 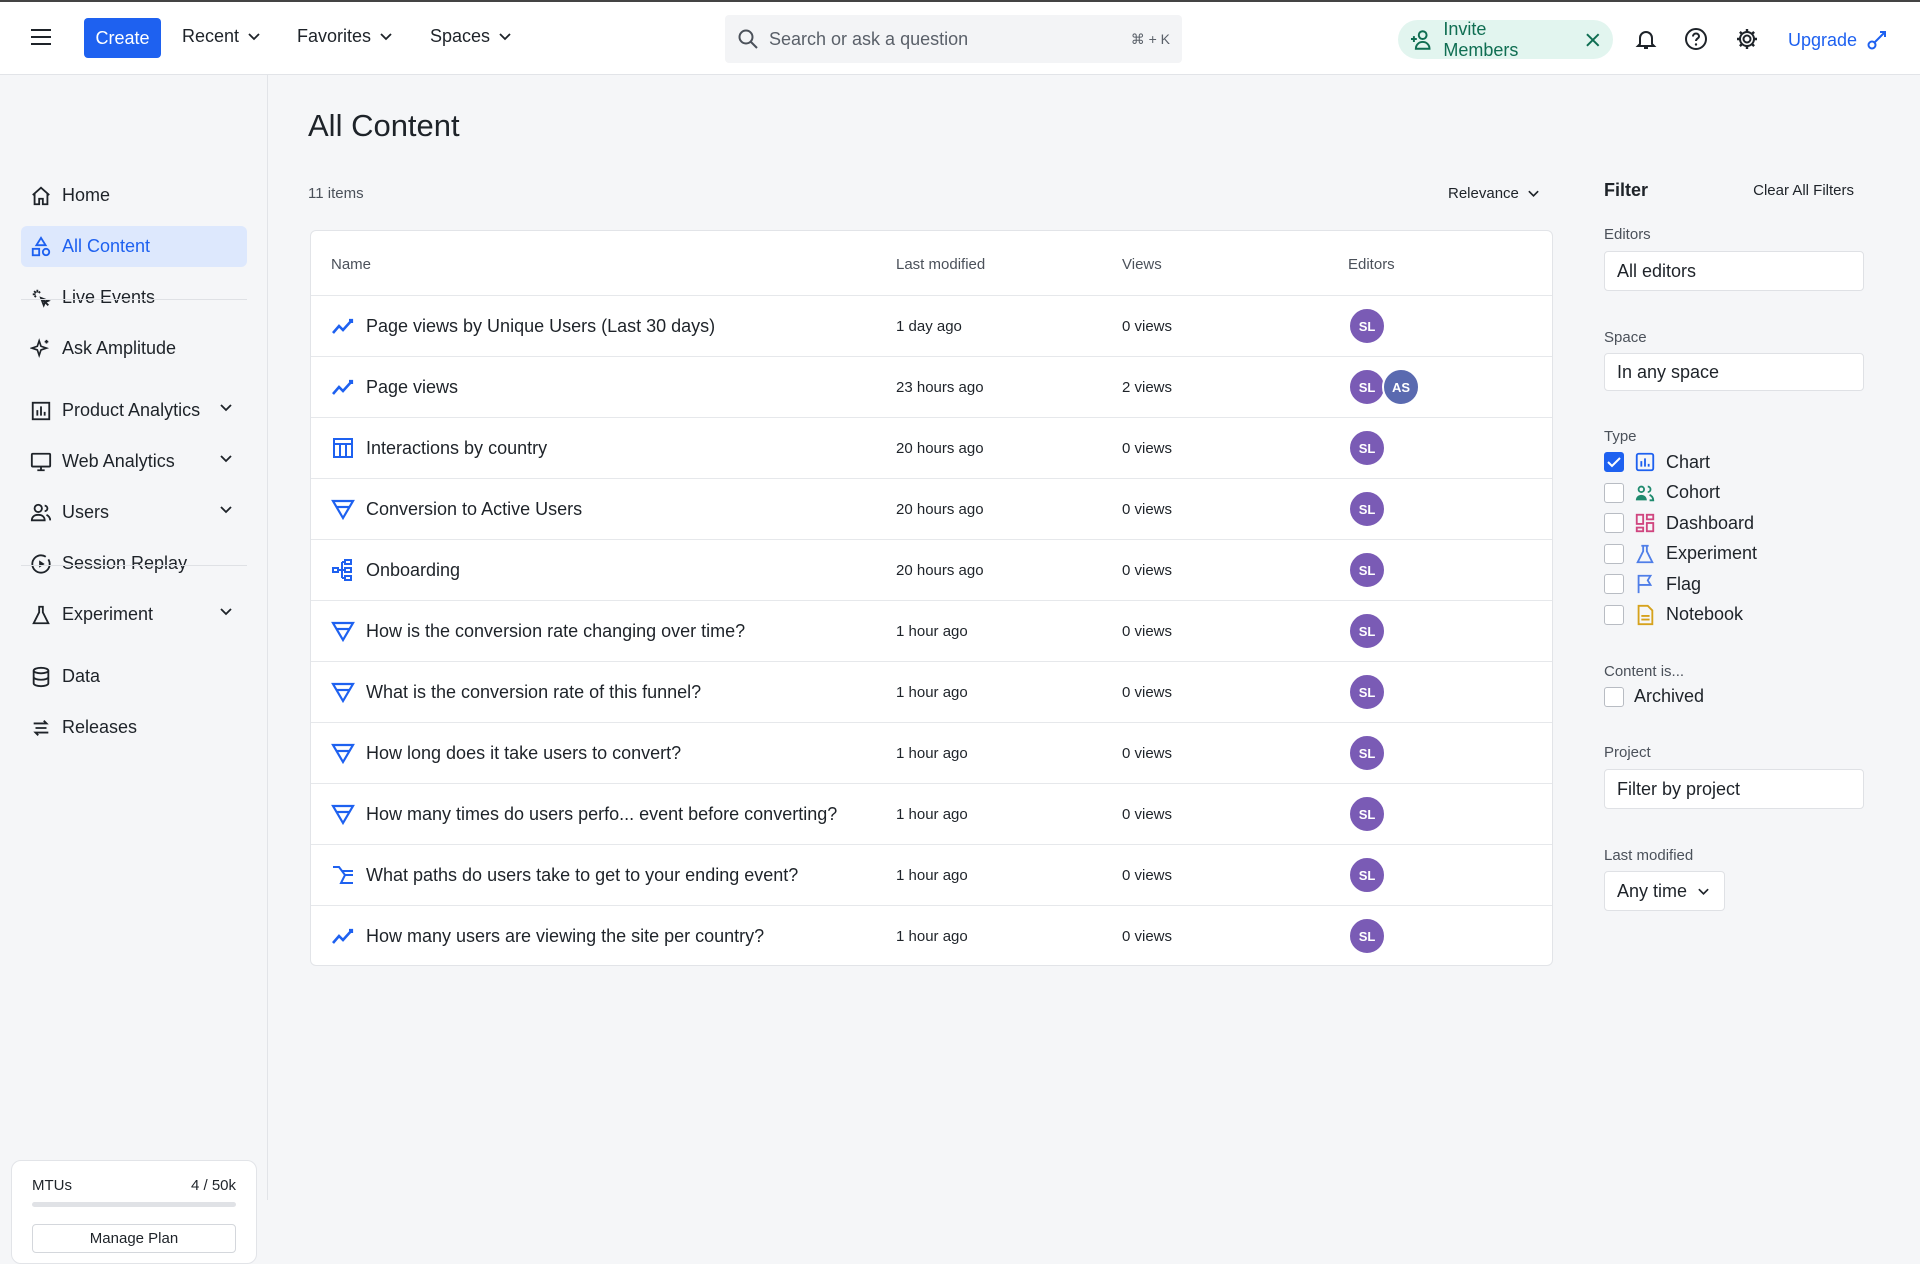 What do you see at coordinates (413, 570) in the screenshot?
I see `row-name: Onboarding` at bounding box center [413, 570].